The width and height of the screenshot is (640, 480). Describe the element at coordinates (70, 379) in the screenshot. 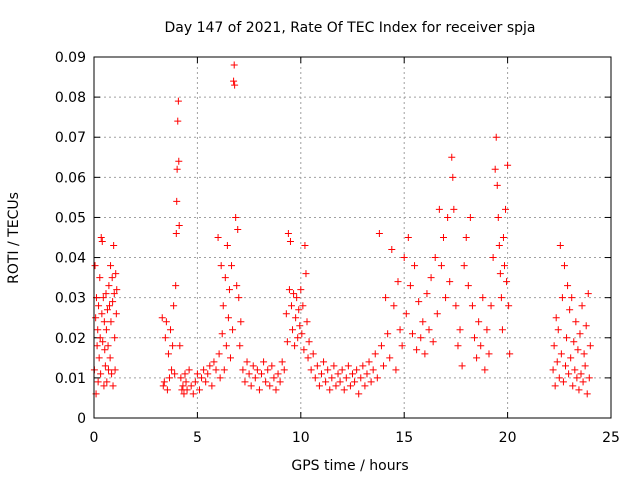

I see `y-tick-label: 0.01` at that location.